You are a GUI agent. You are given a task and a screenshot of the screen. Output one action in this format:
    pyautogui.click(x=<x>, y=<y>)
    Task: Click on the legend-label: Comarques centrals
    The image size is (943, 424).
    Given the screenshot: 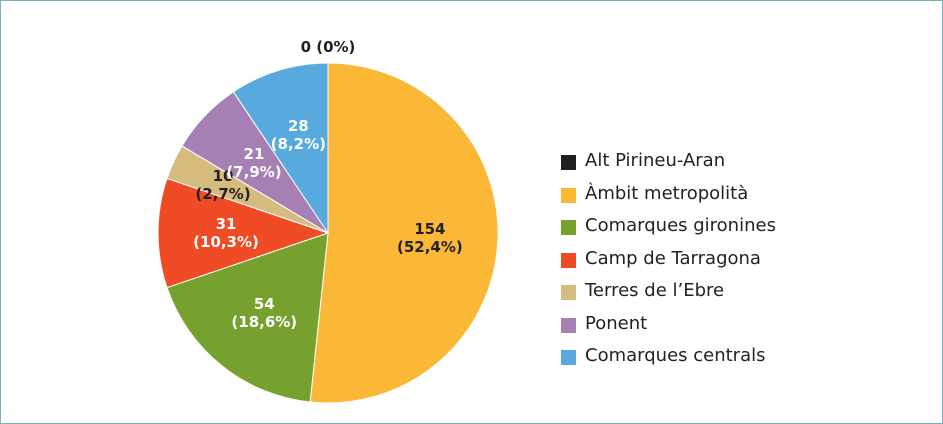 What is the action you would take?
    pyautogui.click(x=675, y=355)
    